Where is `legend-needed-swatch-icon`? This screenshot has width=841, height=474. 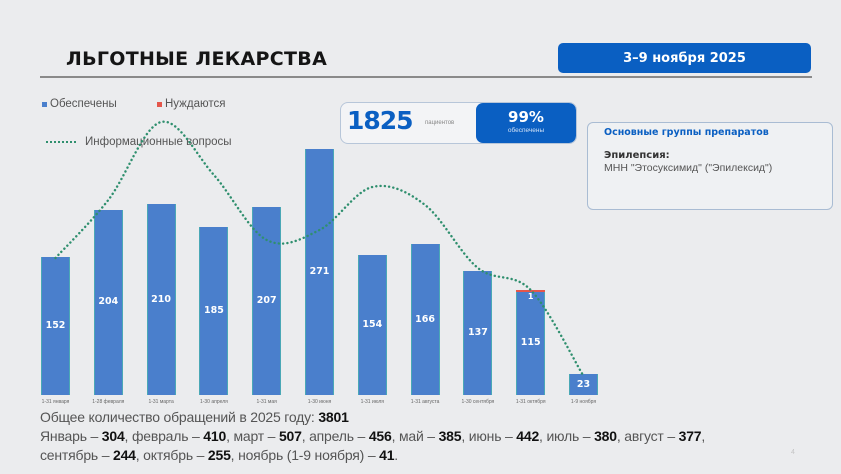
legend-needed-swatch-icon is located at coordinates (159, 104).